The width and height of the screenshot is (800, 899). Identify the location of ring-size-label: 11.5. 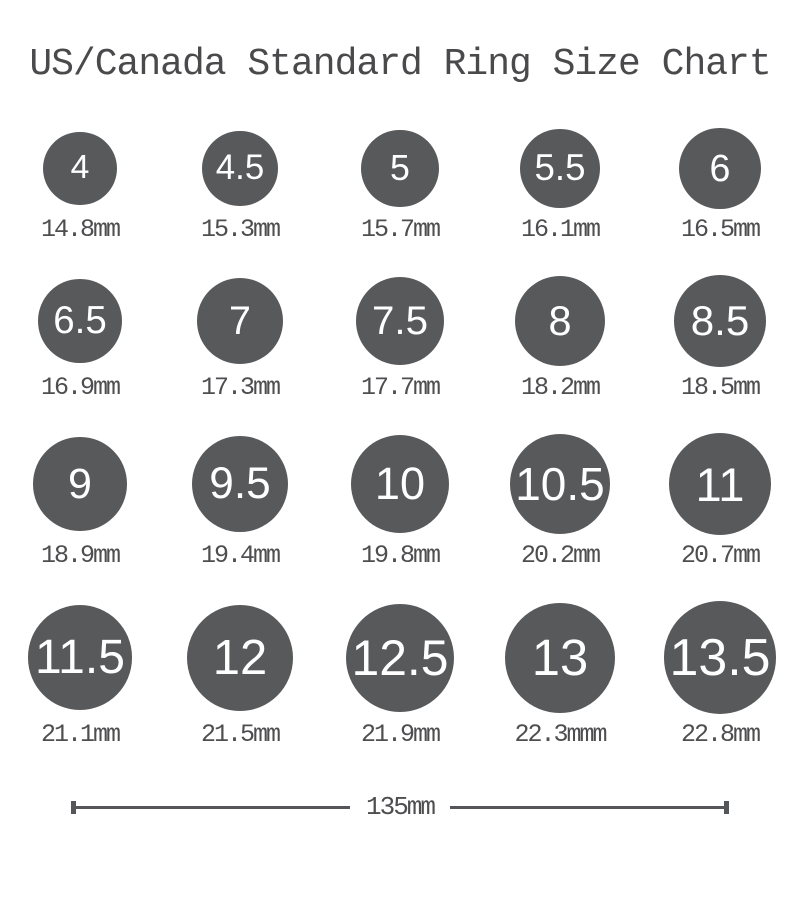
(80, 658).